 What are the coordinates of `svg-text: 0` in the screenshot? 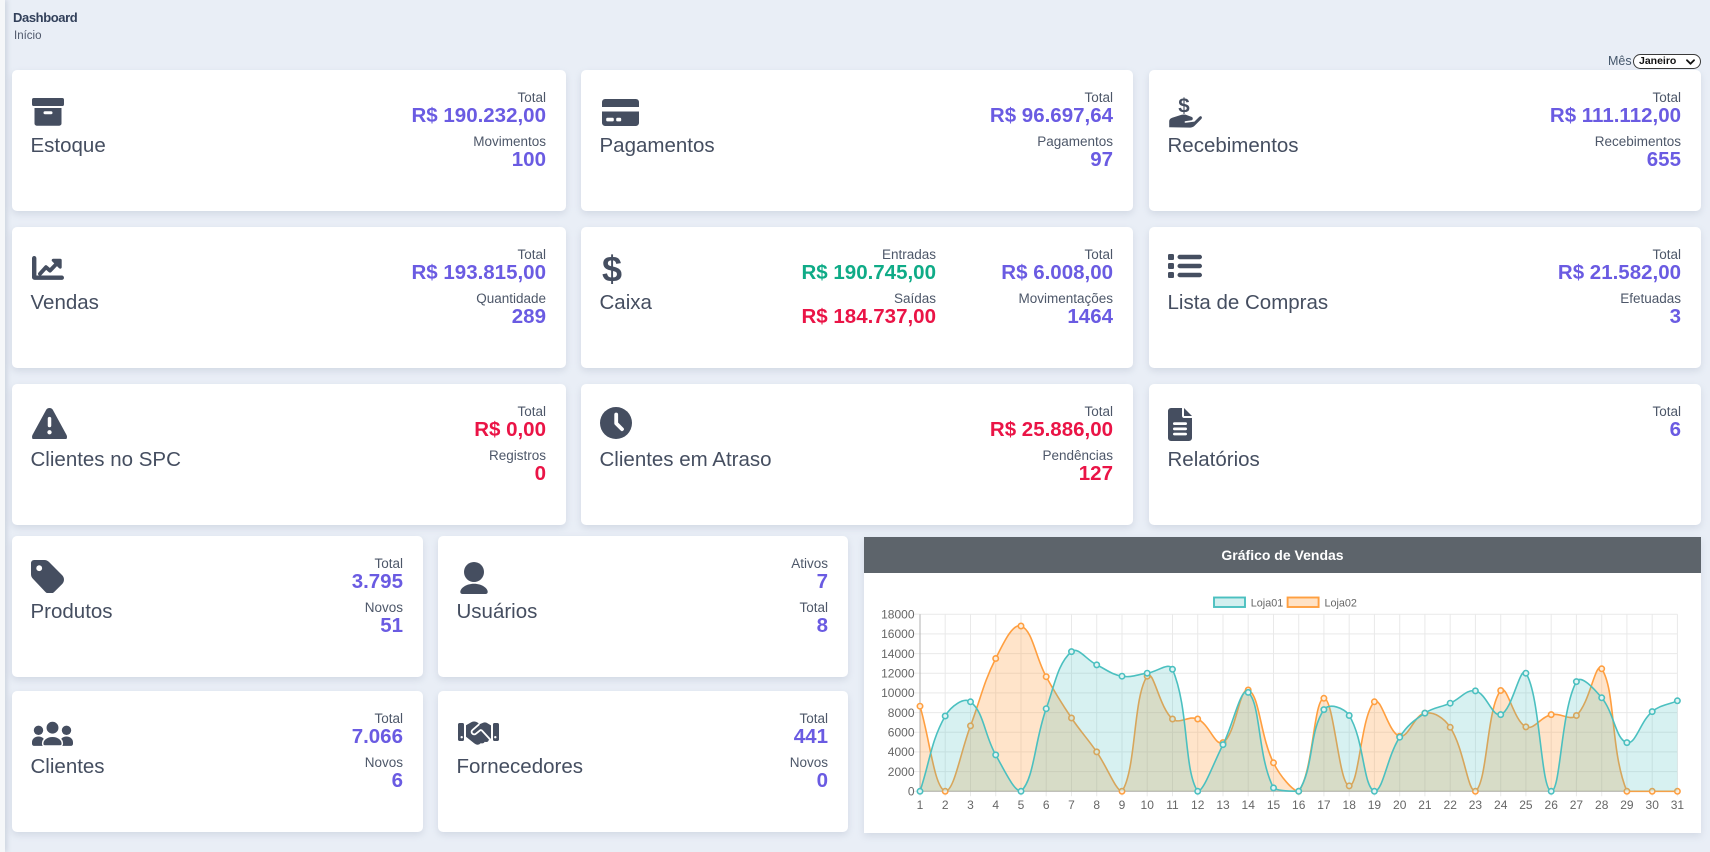 It's located at (911, 792).